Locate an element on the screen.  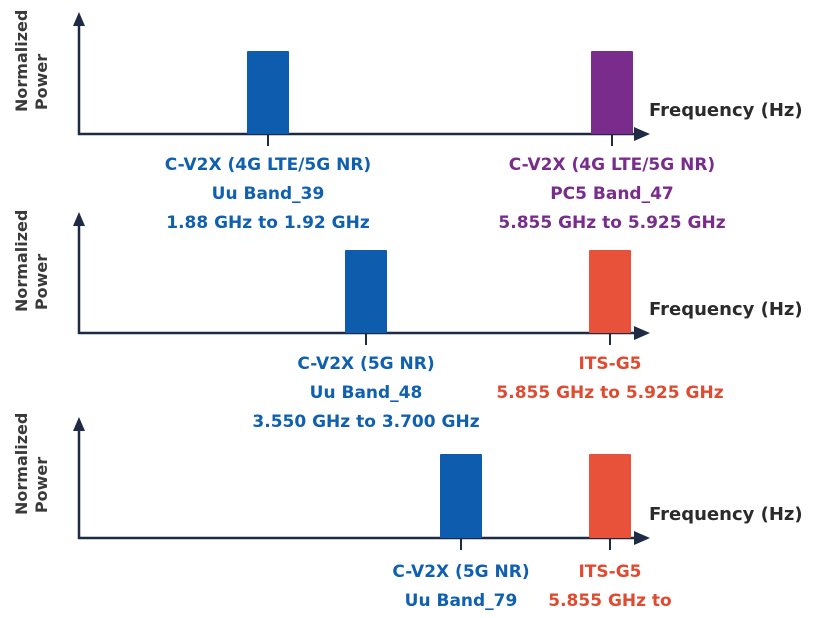
band-label-its-g5: ITS-G5 5.855 GHz to 5.925 GHz is located at coordinates (610, 378).